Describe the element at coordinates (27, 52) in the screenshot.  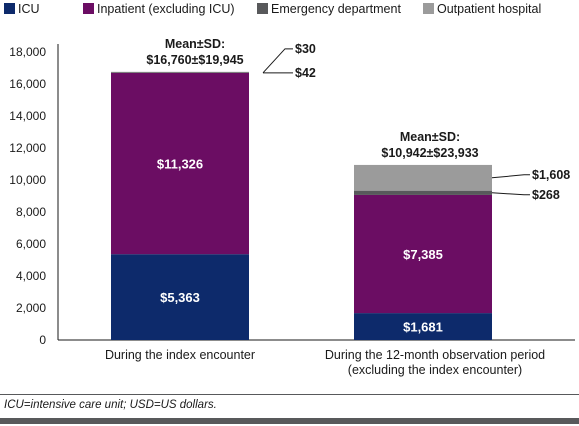
I see `y-tick-label: 18,000` at that location.